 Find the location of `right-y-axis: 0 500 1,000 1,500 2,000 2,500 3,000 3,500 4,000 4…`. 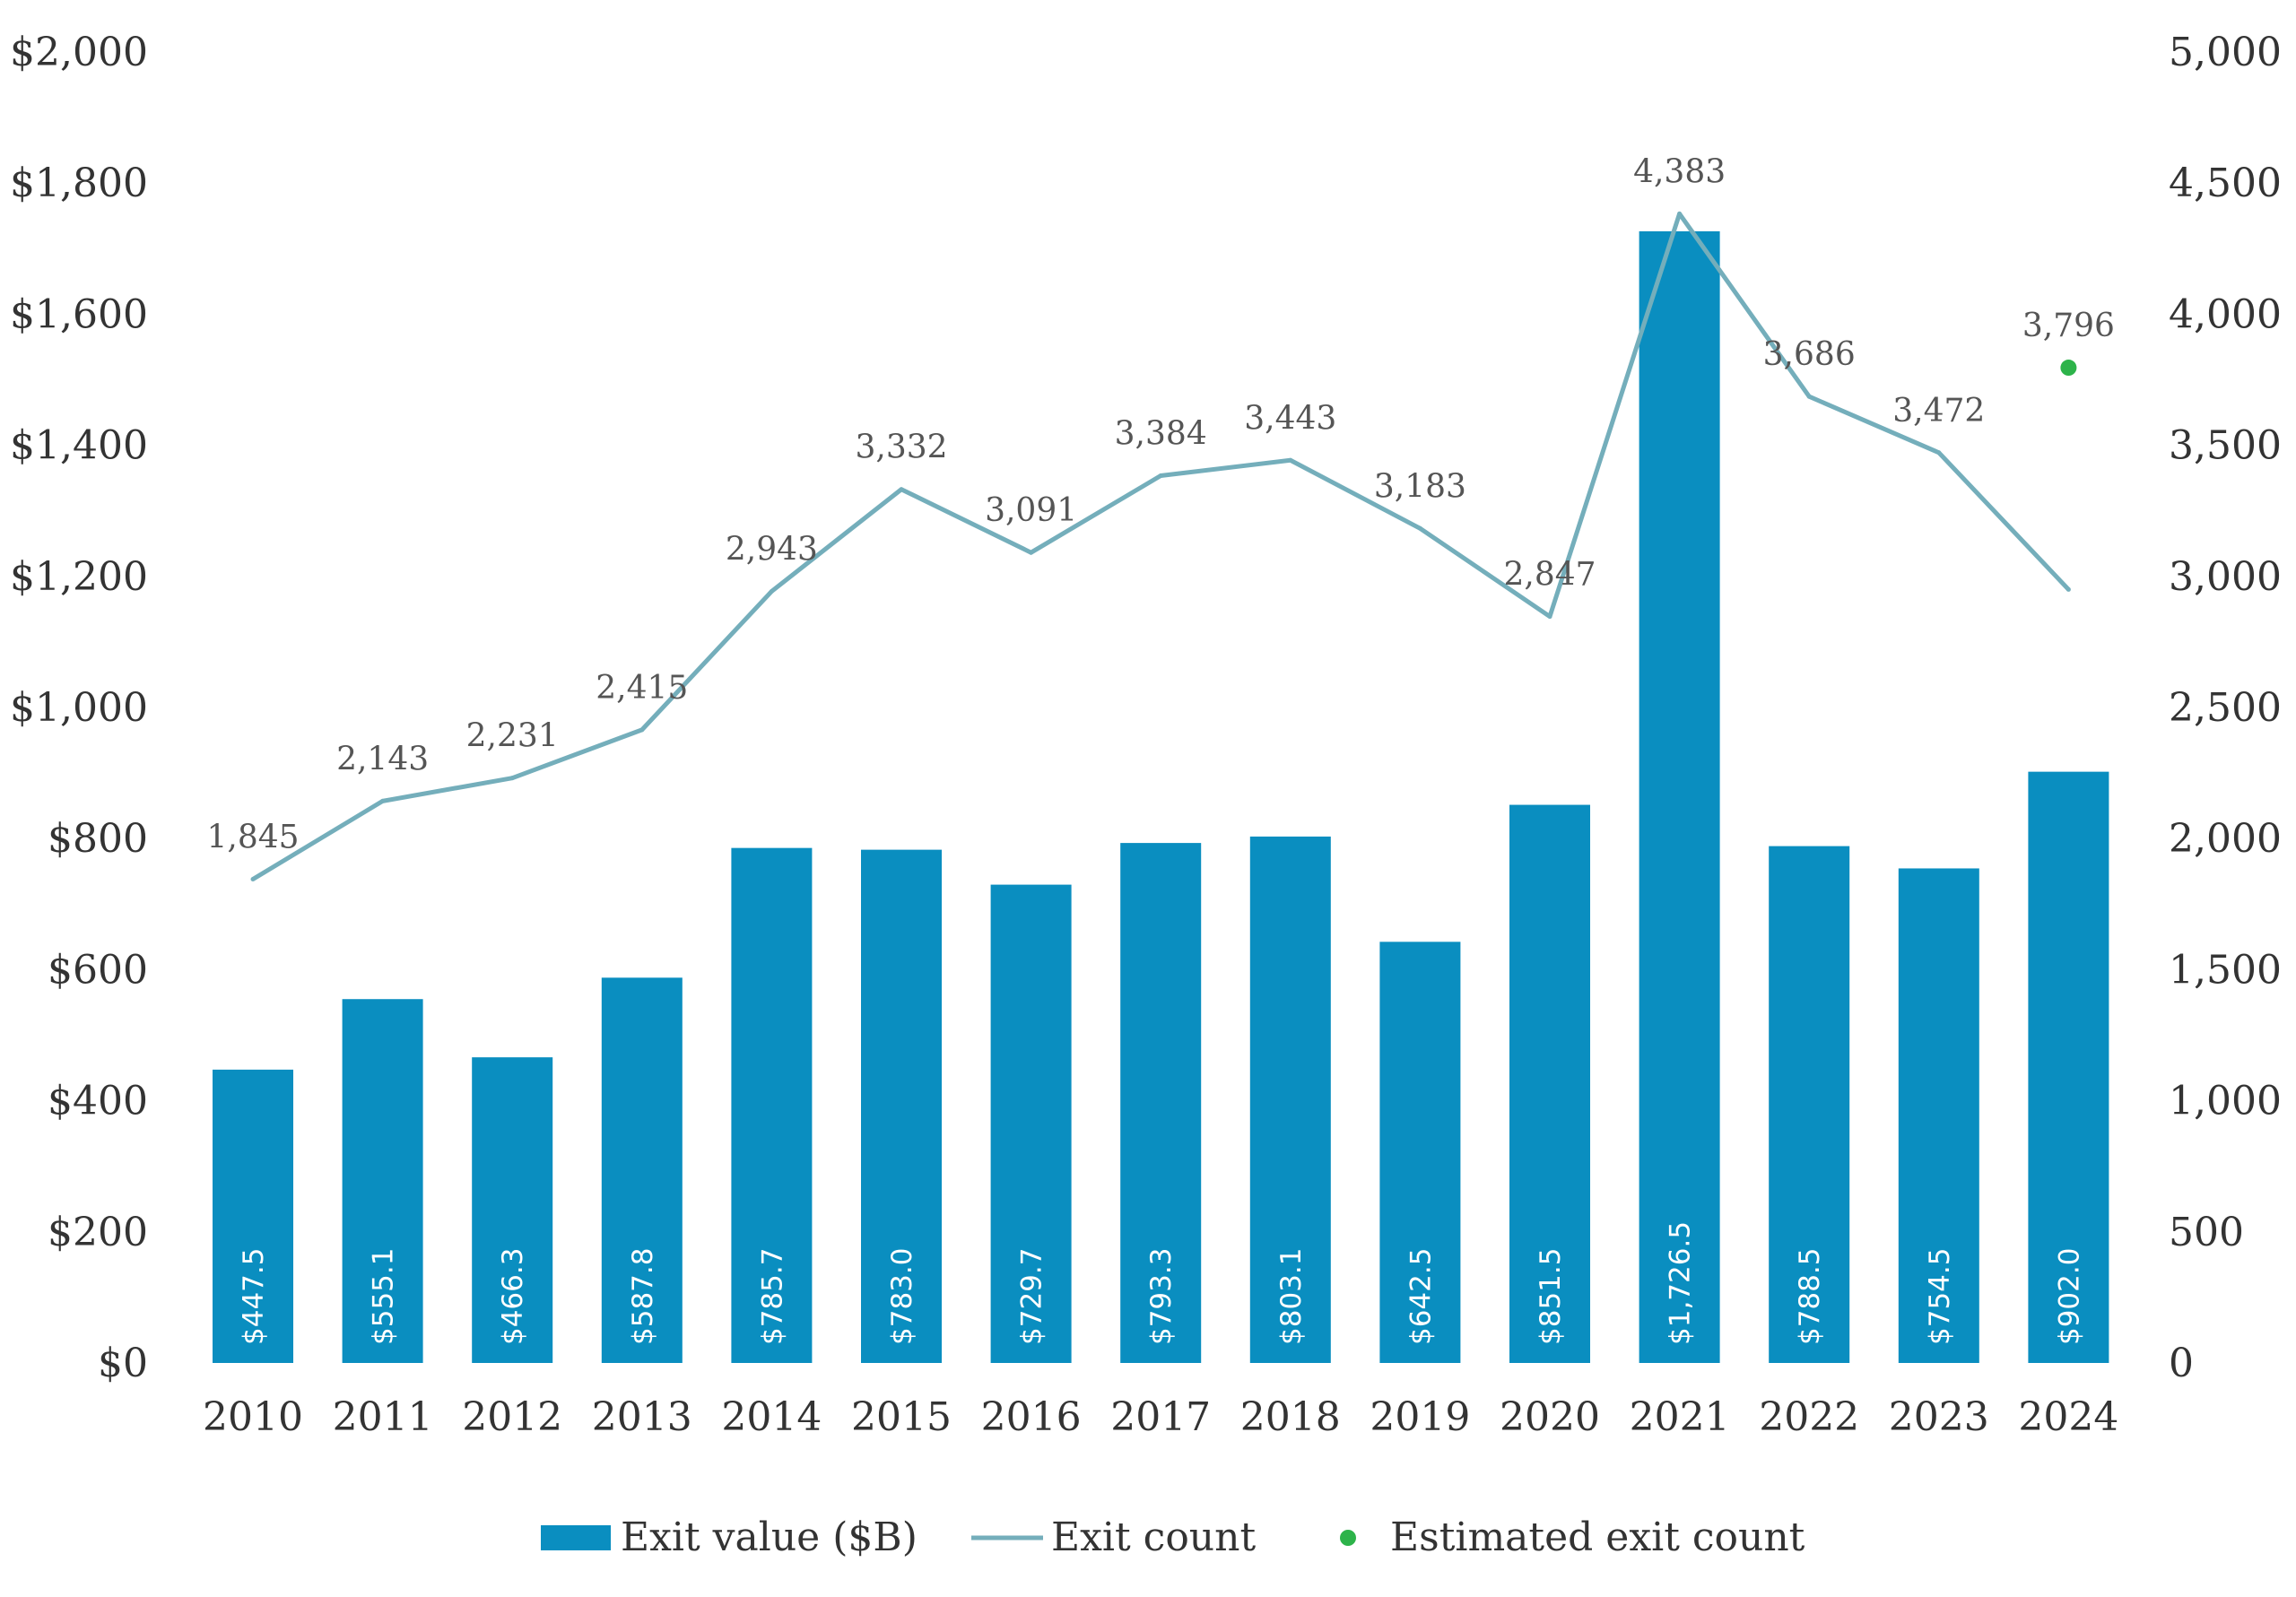

right-y-axis: 0 500 1,000 1,500 2,000 2,500 3,000 3,500 4,000 4… is located at coordinates (2225, 708).